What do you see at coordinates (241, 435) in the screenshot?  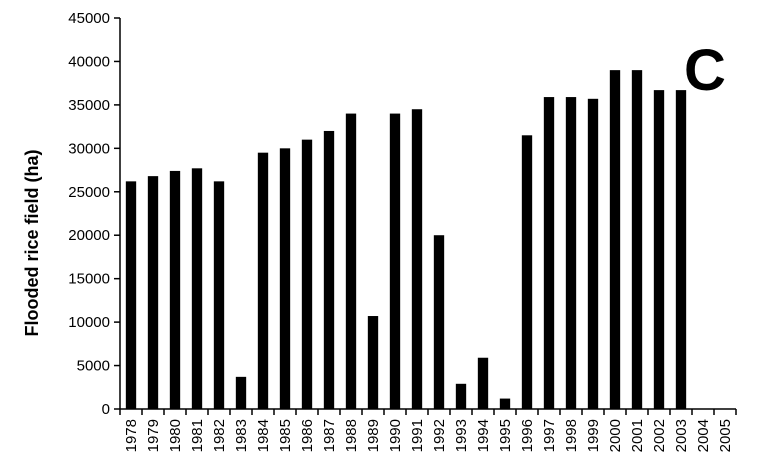 I see `x-tick-label: 1983` at bounding box center [241, 435].